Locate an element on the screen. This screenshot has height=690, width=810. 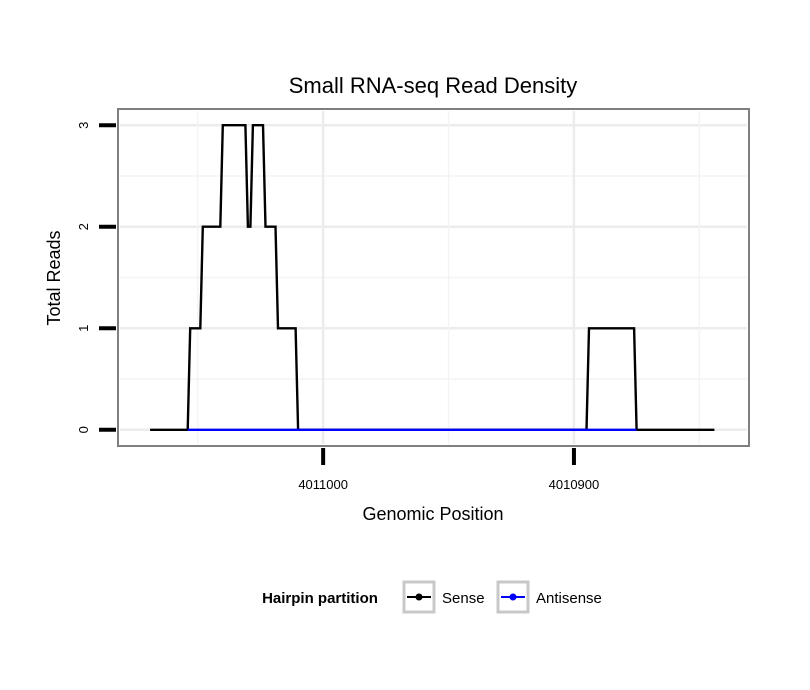
y-tick-label: 3 is located at coordinates (83, 125).